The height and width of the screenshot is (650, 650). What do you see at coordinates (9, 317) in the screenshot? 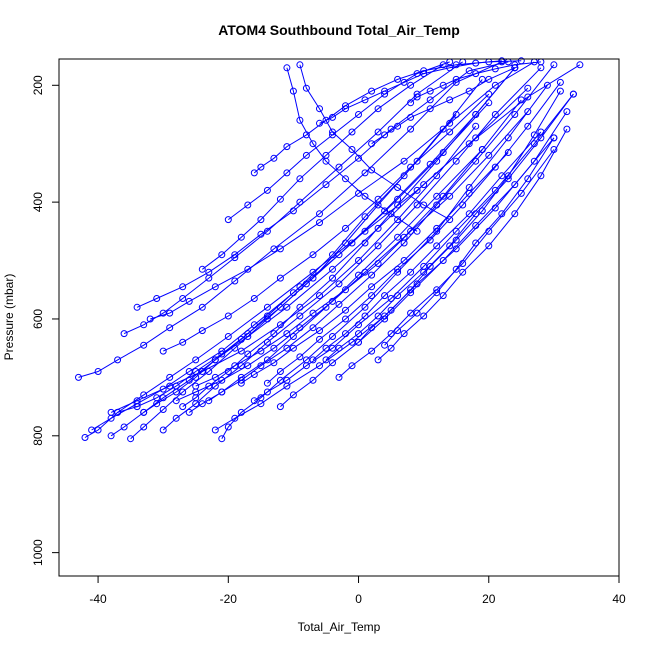
I see `y-axis-label: Pressure (mbar)` at bounding box center [9, 317].